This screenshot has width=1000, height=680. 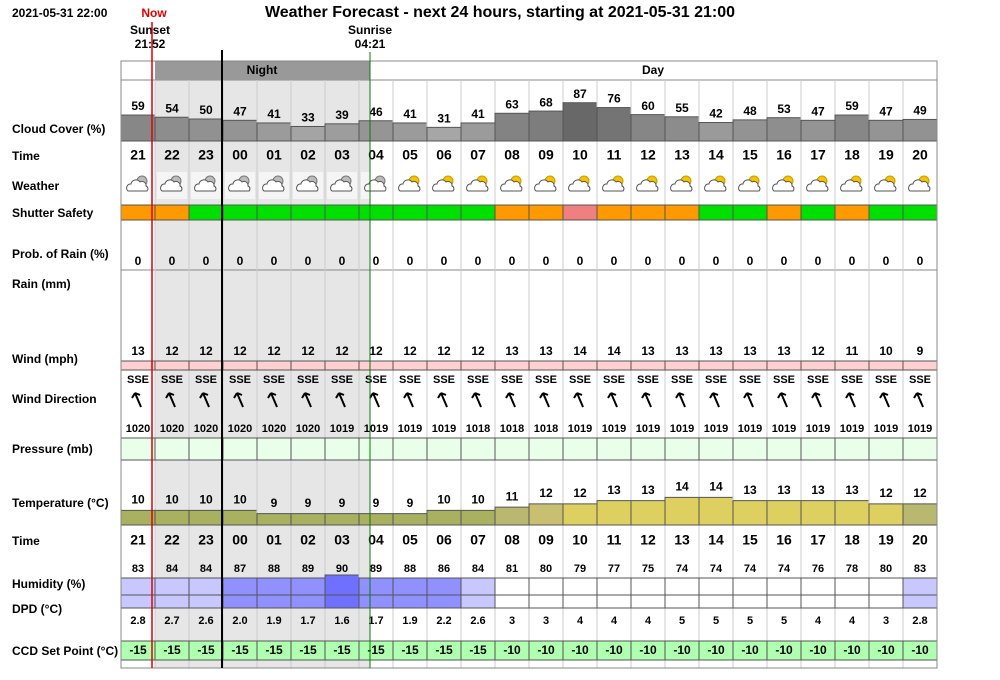 I want to click on cloud-value: 76, so click(x=614, y=99).